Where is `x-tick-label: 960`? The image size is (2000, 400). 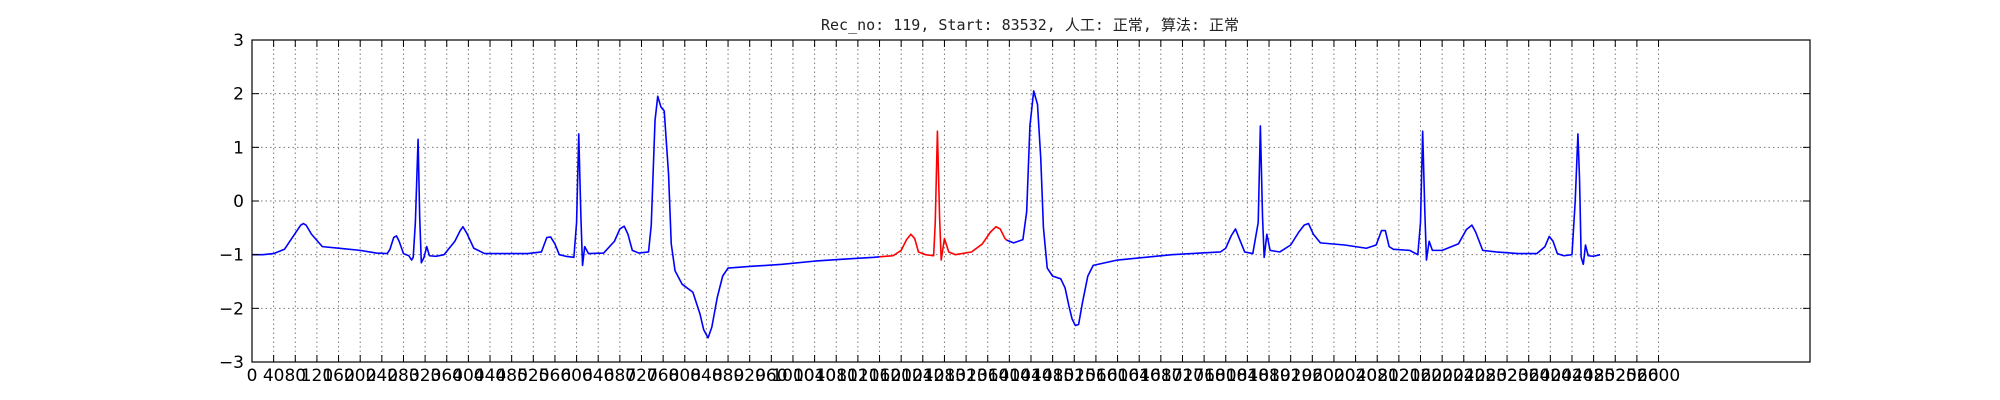 x-tick-label: 960 is located at coordinates (771, 376).